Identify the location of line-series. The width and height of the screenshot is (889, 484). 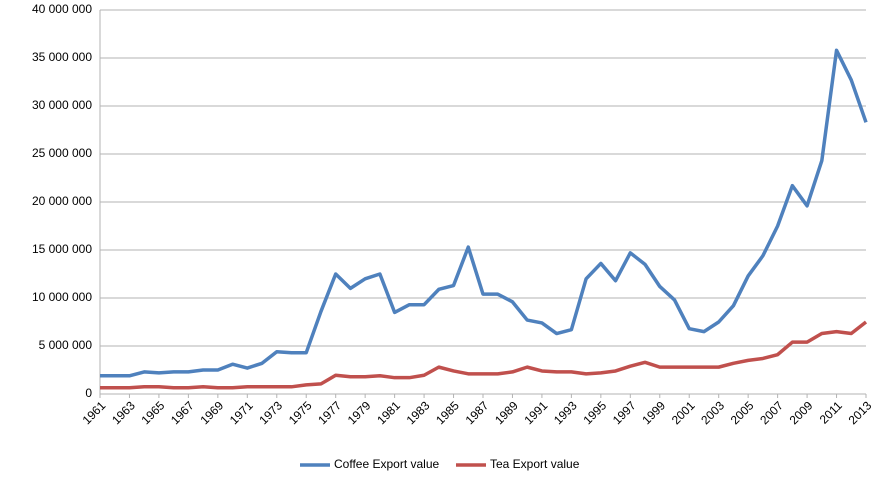
(484, 355).